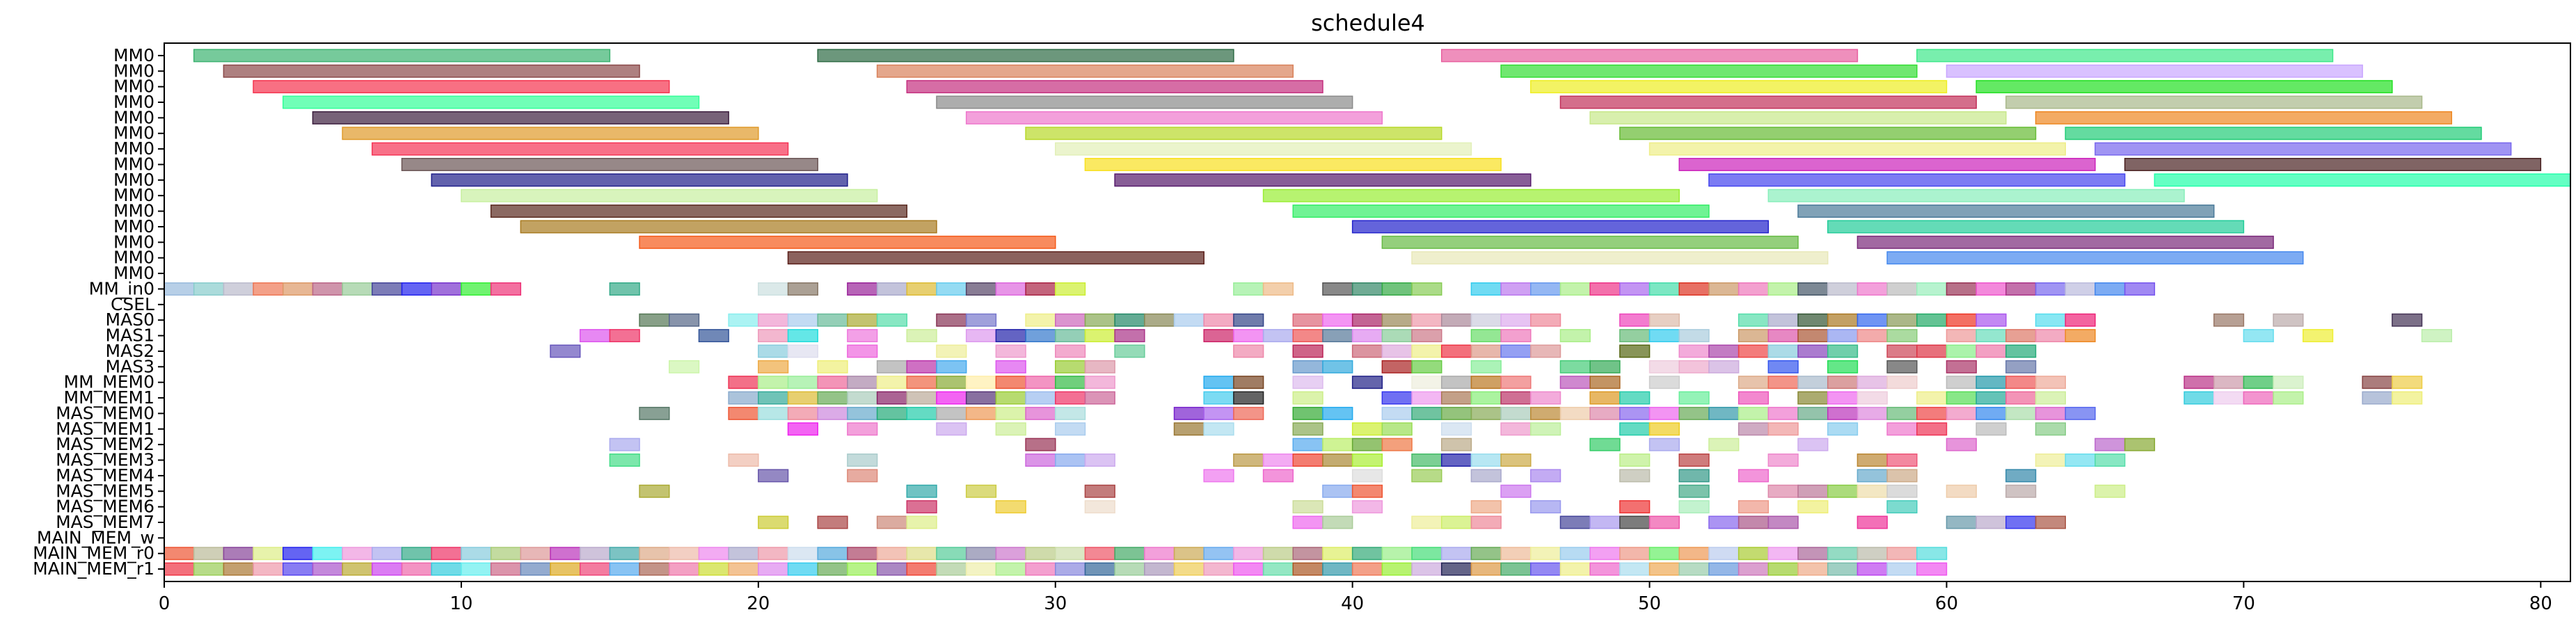 This screenshot has height=626, width=2576. What do you see at coordinates (121, 288) in the screenshot?
I see `row-label: MM_in0` at bounding box center [121, 288].